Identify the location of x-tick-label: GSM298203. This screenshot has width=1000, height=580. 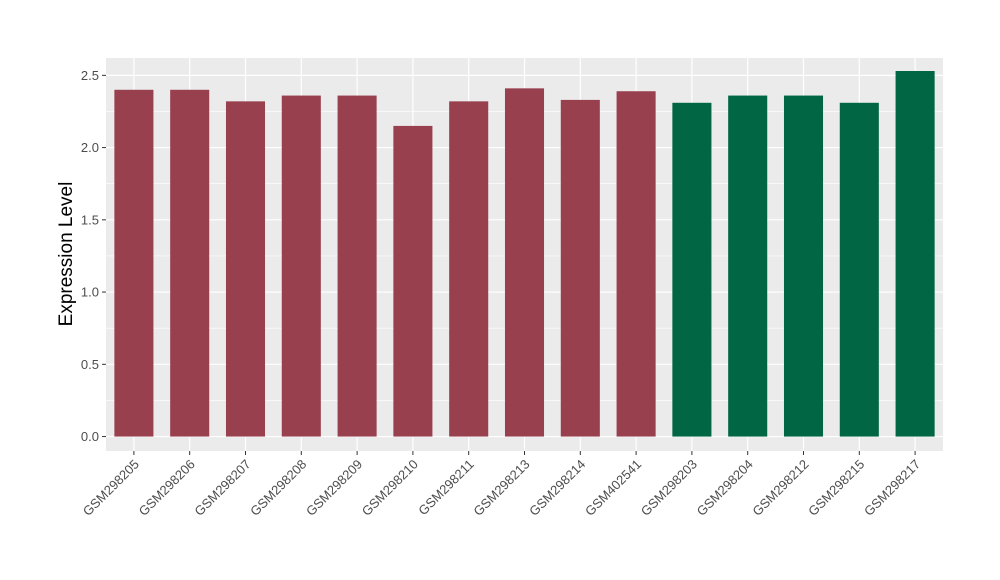
(669, 488).